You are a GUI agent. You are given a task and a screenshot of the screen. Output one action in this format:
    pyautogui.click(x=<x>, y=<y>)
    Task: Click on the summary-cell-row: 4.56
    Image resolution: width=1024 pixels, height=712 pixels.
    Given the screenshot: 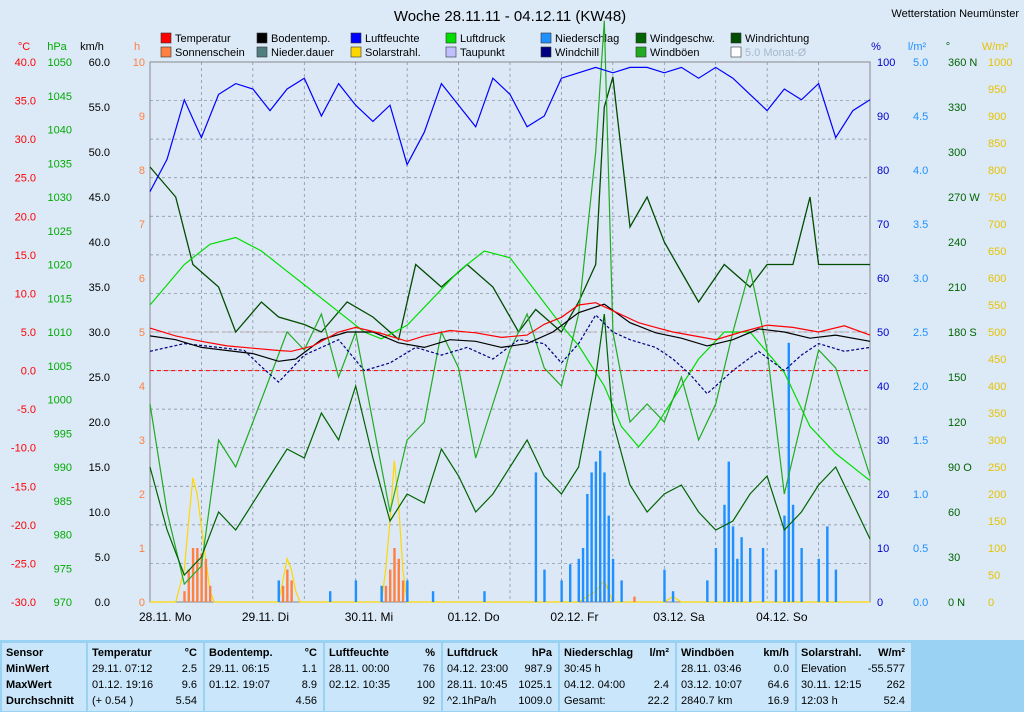 What is the action you would take?
    pyautogui.click(x=263, y=701)
    